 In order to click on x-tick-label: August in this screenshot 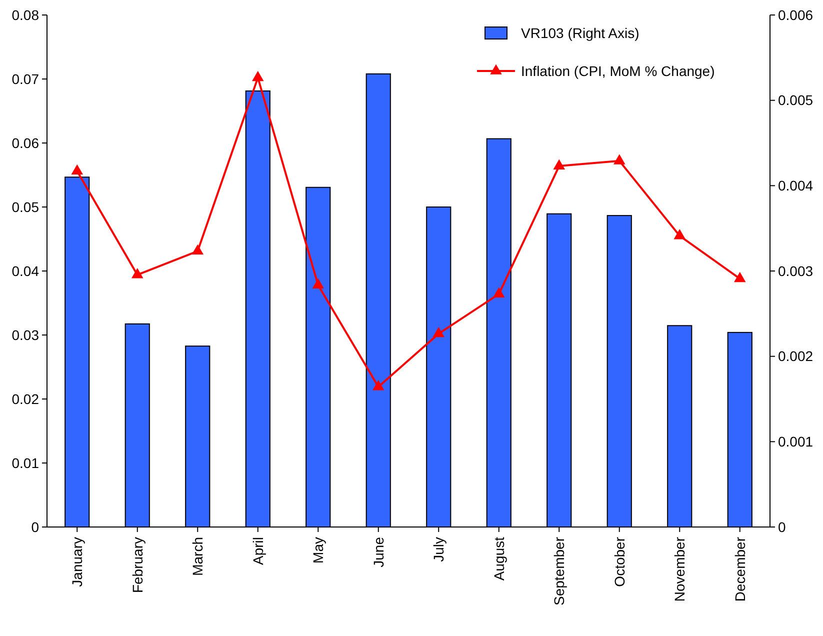, I will do `click(498, 558)`.